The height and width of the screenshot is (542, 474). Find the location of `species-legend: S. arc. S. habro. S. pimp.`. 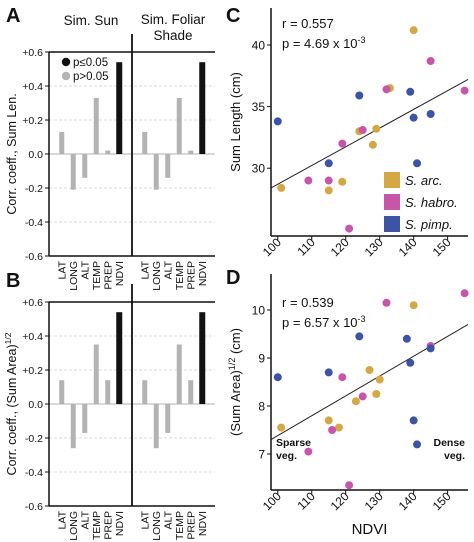

species-legend: S. arc. S. habro. S. pimp. is located at coordinates (421, 202).